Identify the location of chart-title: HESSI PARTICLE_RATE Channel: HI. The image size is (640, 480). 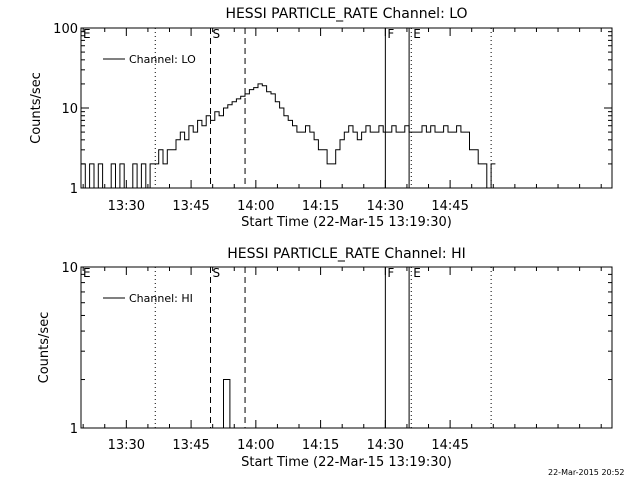
(346, 254).